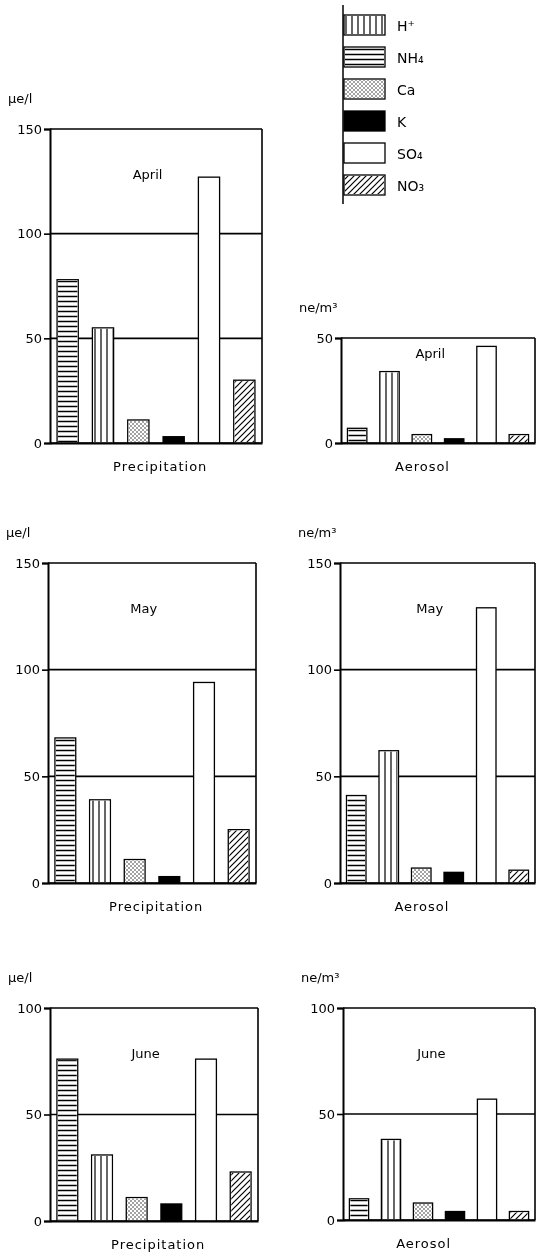 Image resolution: width=539 pixels, height=1259 pixels. What do you see at coordinates (402, 122) in the screenshot?
I see `legend-label: K` at bounding box center [402, 122].